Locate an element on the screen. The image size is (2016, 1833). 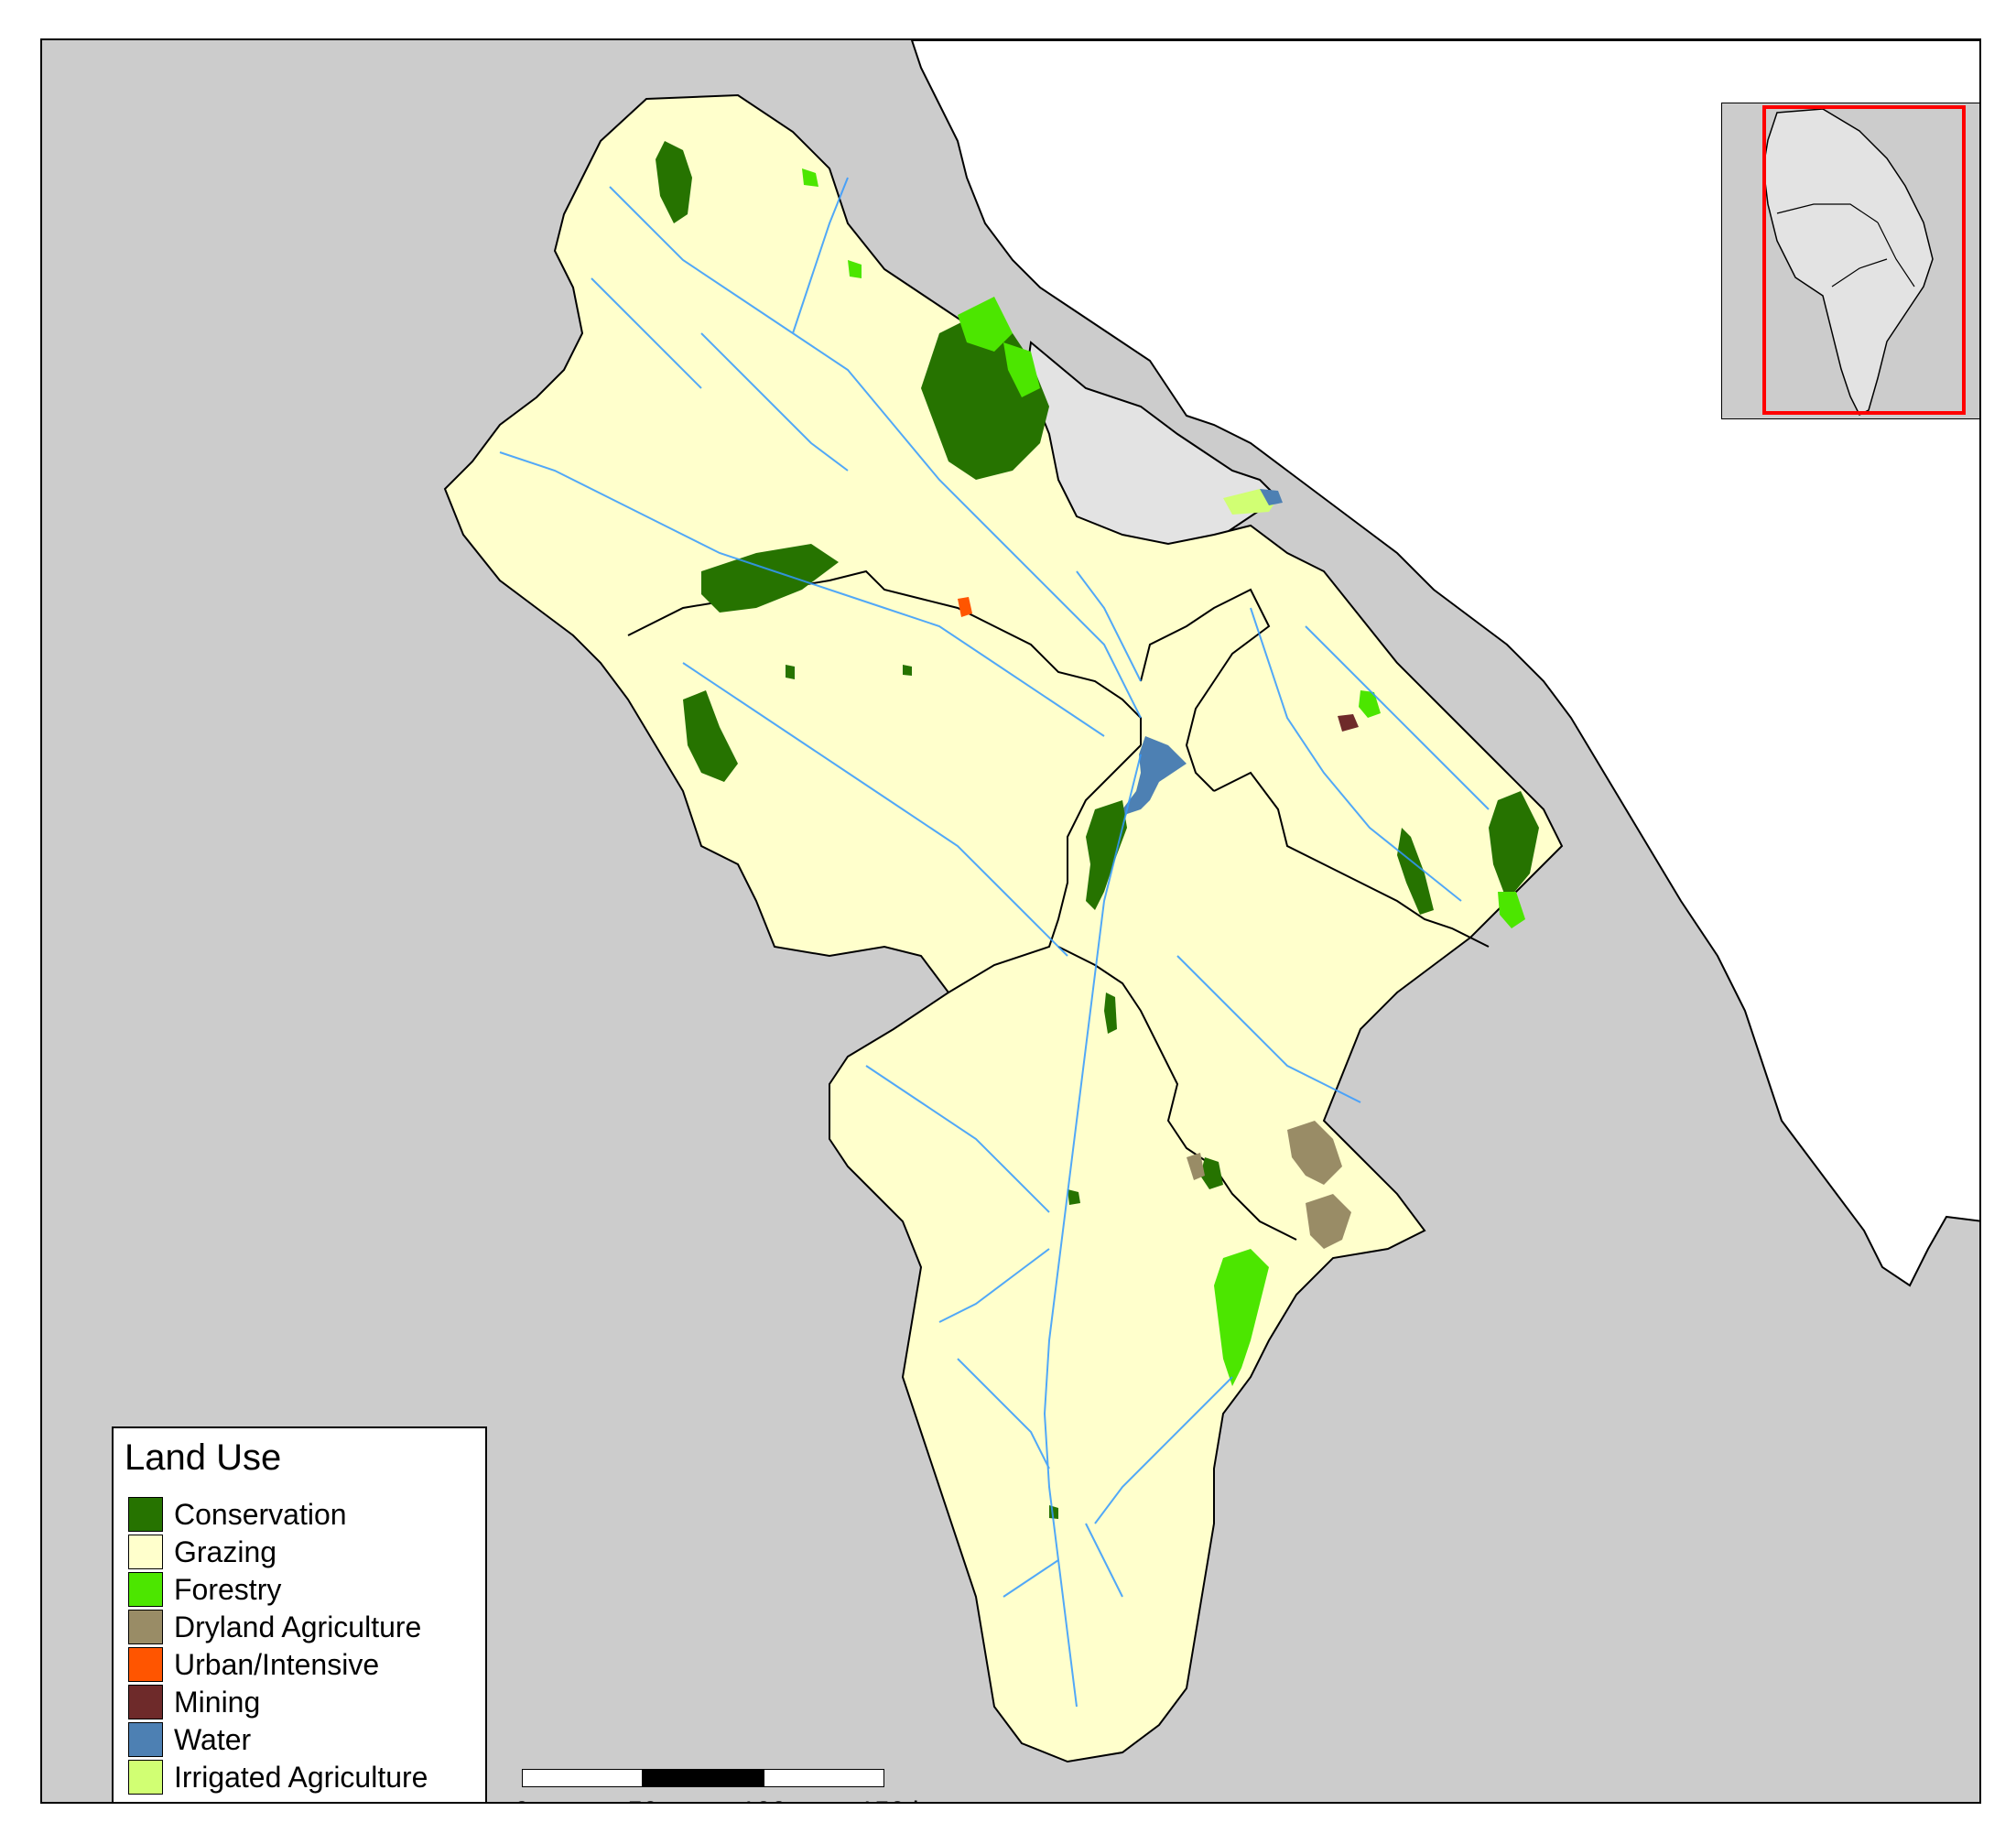
legend-label: Mining is located at coordinates (217, 1702).